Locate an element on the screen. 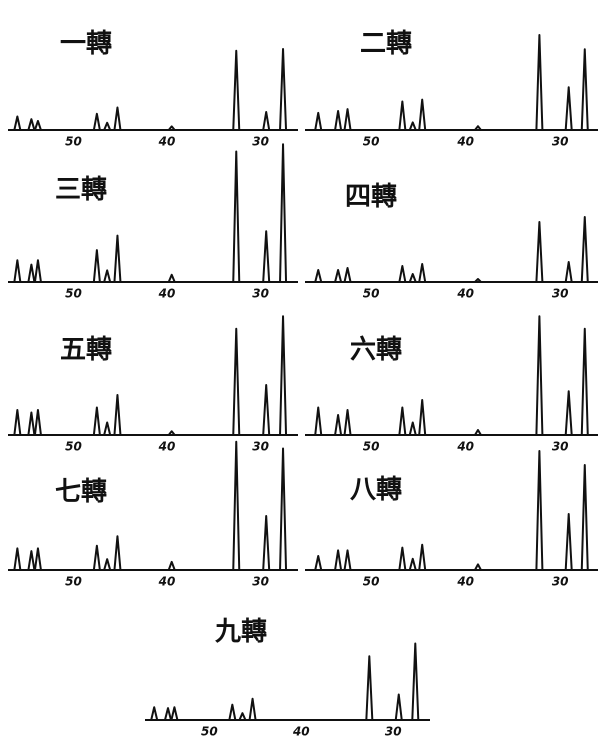  panel-title: 七轉 is located at coordinates (81, 491).